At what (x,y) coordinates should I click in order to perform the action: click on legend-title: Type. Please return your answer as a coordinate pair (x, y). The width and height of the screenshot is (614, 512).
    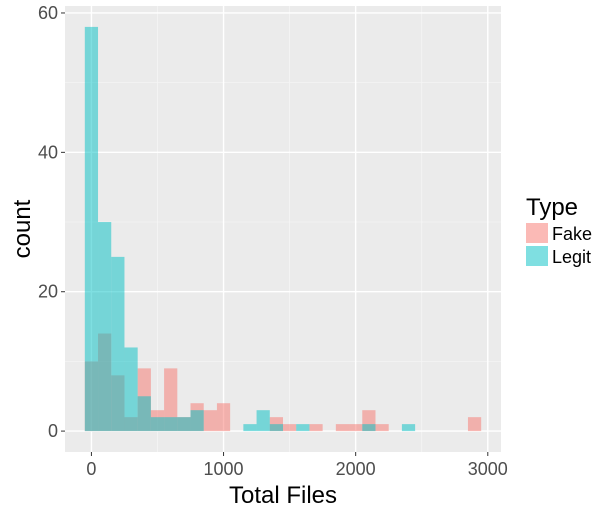
    Looking at the image, I should click on (552, 207).